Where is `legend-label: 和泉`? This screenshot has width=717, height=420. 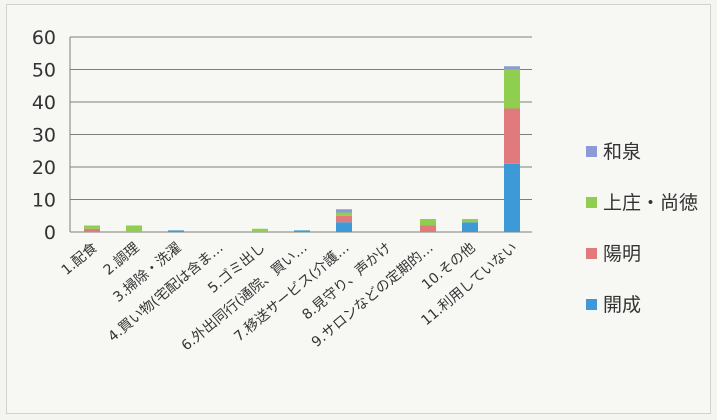
legend-label: 和泉 is located at coordinates (622, 152).